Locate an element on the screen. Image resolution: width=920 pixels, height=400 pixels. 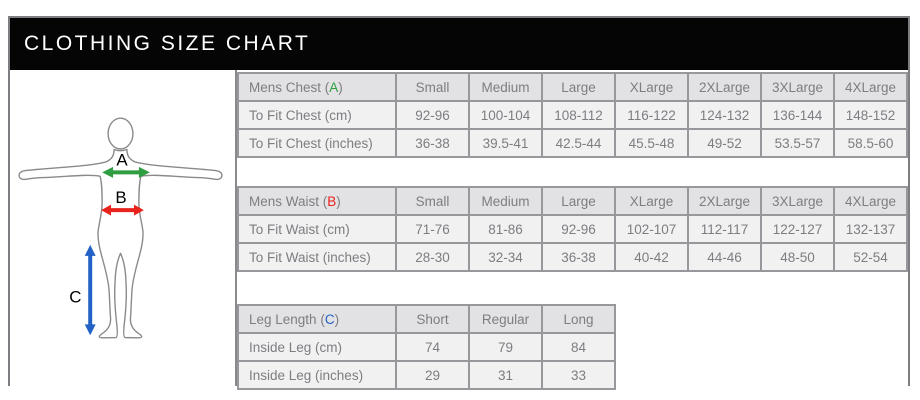
table-title-text: Mens Chest ( is located at coordinates (289, 87).